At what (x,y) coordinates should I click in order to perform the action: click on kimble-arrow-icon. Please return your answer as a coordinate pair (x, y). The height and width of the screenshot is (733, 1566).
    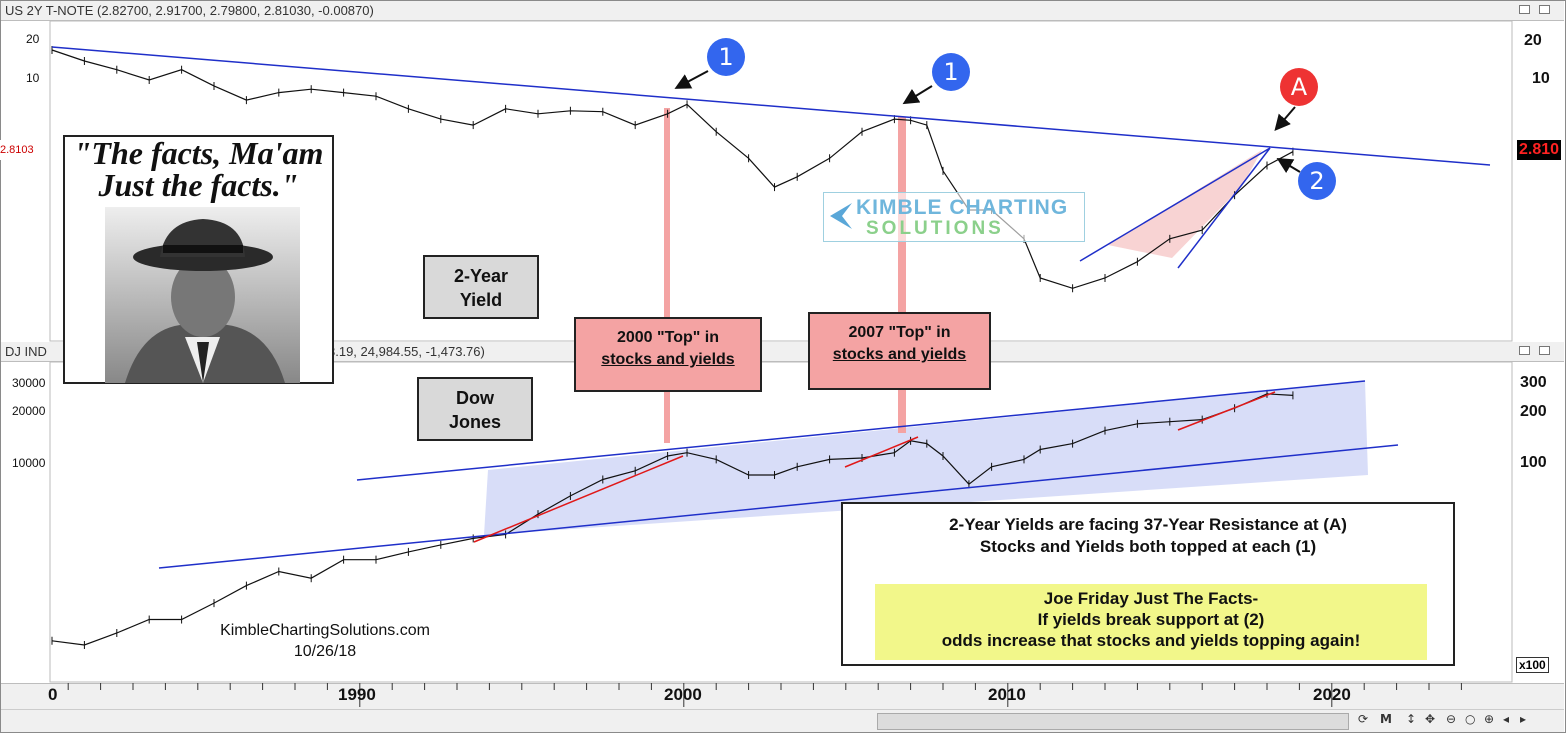
    Looking at the image, I should click on (841, 216).